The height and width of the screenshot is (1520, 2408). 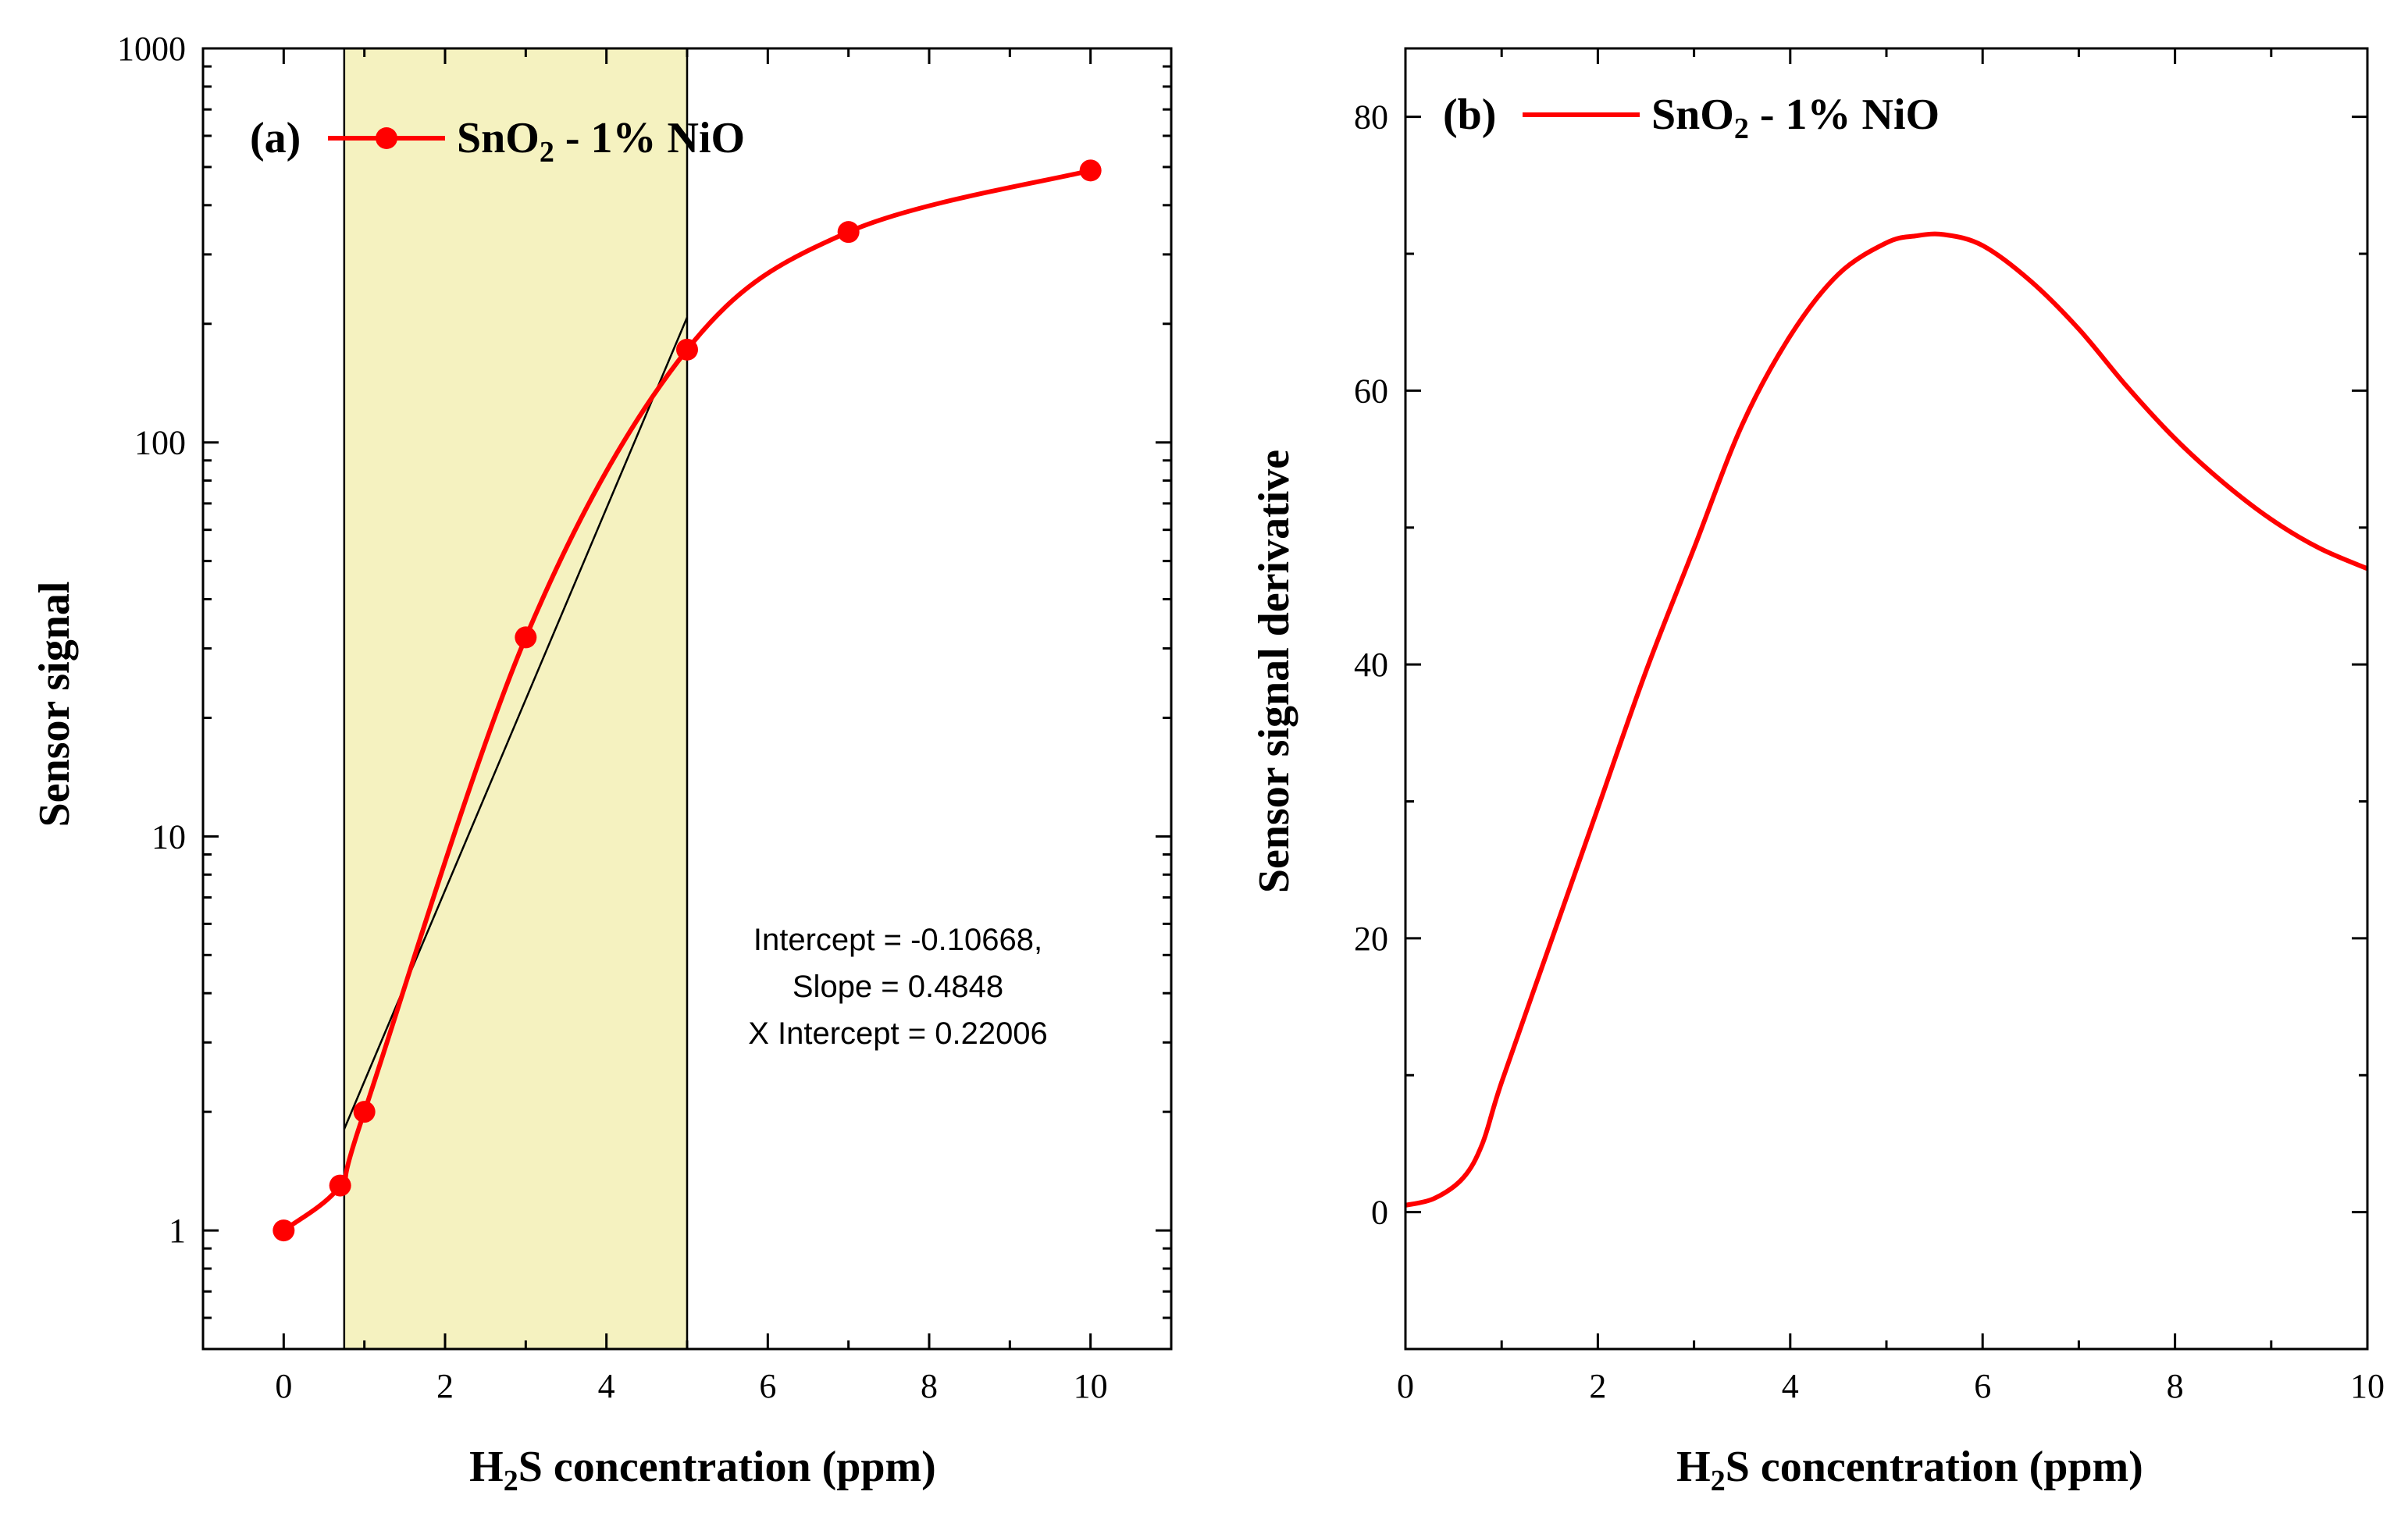 What do you see at coordinates (177, 1231) in the screenshot?
I see `y-tick-label: 1` at bounding box center [177, 1231].